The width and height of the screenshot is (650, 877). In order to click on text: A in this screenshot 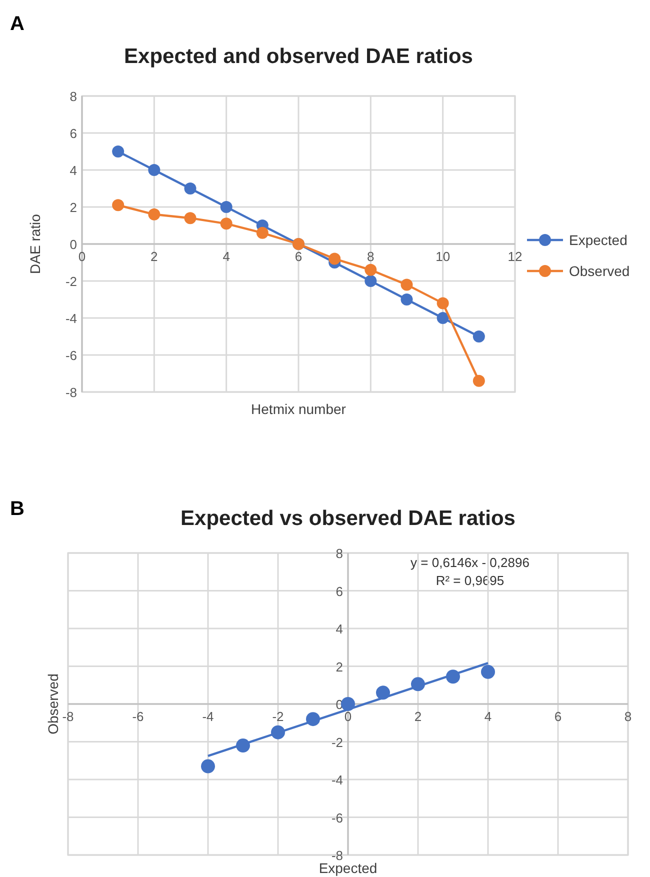, I will do `click(17, 24)`.